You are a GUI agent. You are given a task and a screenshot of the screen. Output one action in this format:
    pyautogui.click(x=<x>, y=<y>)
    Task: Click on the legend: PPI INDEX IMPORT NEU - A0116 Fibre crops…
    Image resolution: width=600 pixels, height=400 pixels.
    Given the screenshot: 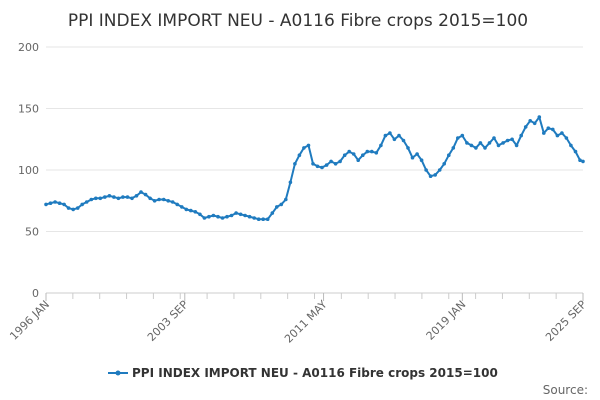 What is the action you would take?
    pyautogui.click(x=303, y=373)
    